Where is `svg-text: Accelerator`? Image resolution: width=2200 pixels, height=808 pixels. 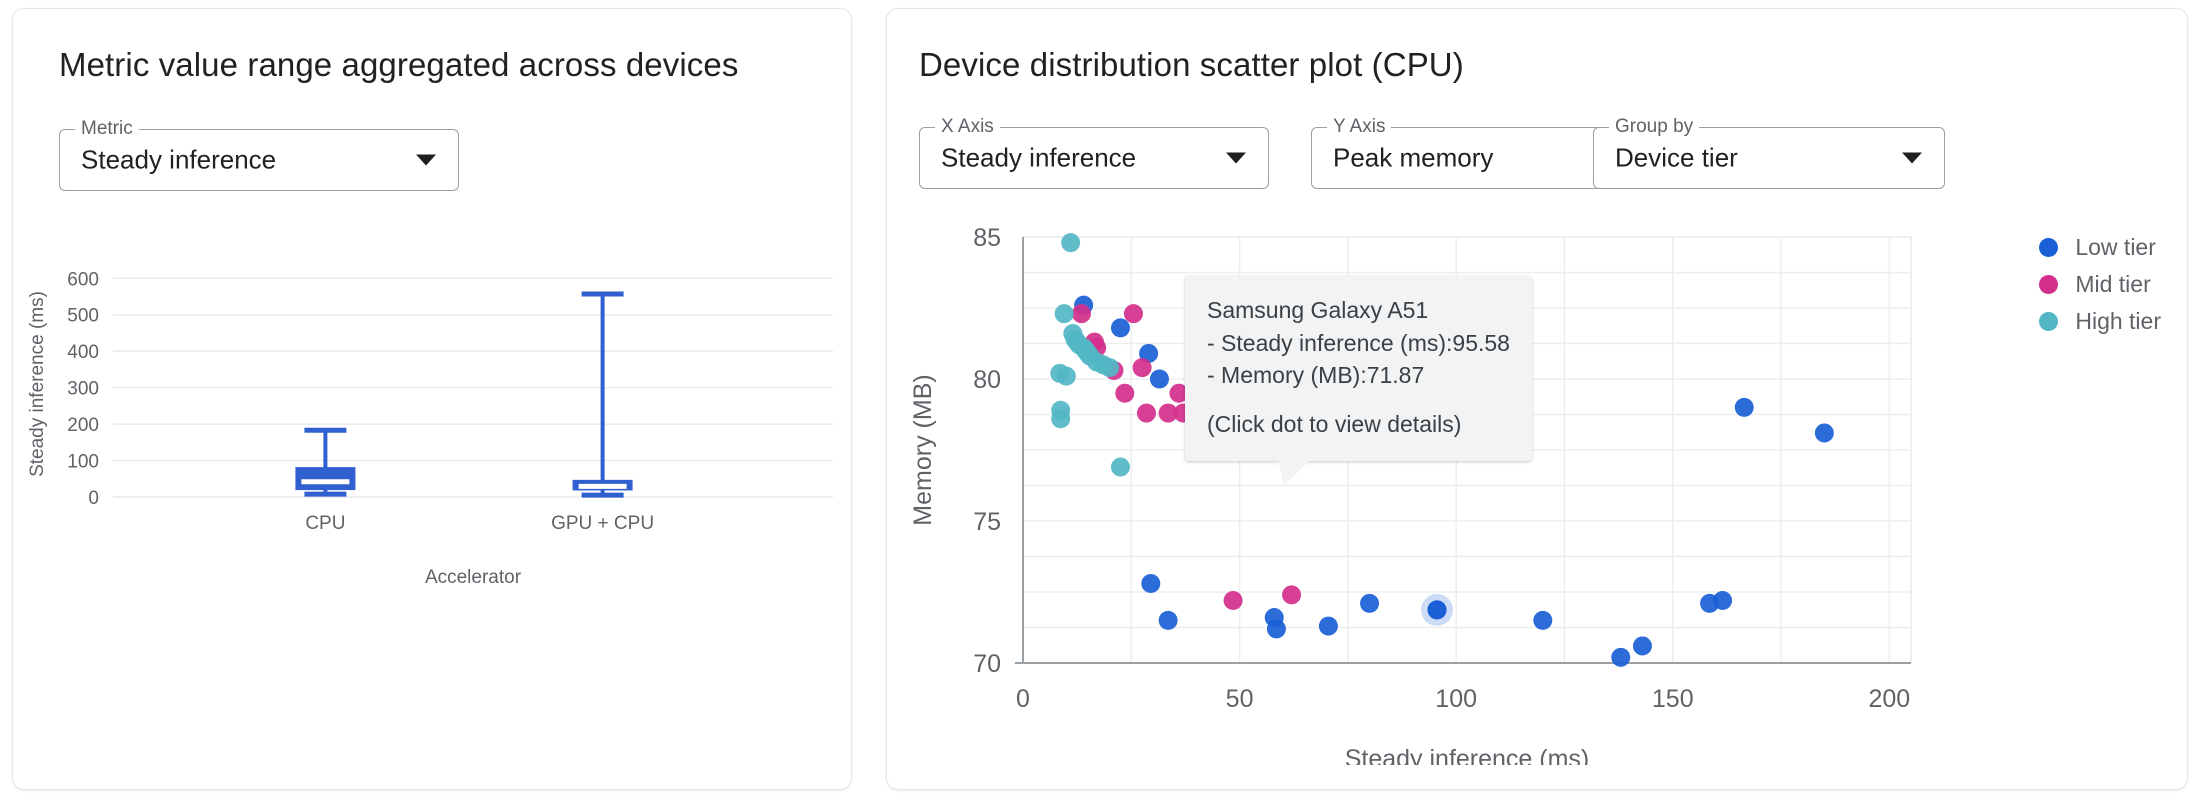 svg-text: Accelerator is located at coordinates (473, 577).